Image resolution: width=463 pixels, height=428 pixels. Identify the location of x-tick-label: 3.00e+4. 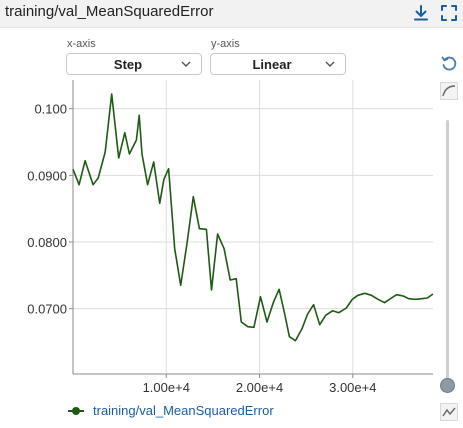
(352, 387).